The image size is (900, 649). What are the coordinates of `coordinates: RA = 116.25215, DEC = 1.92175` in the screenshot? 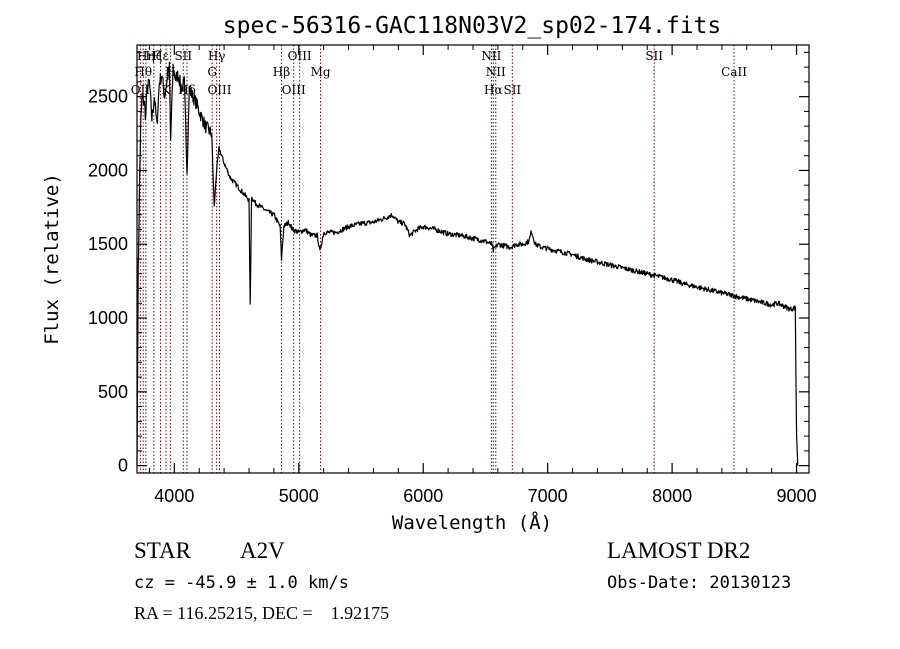 It's located at (262, 613).